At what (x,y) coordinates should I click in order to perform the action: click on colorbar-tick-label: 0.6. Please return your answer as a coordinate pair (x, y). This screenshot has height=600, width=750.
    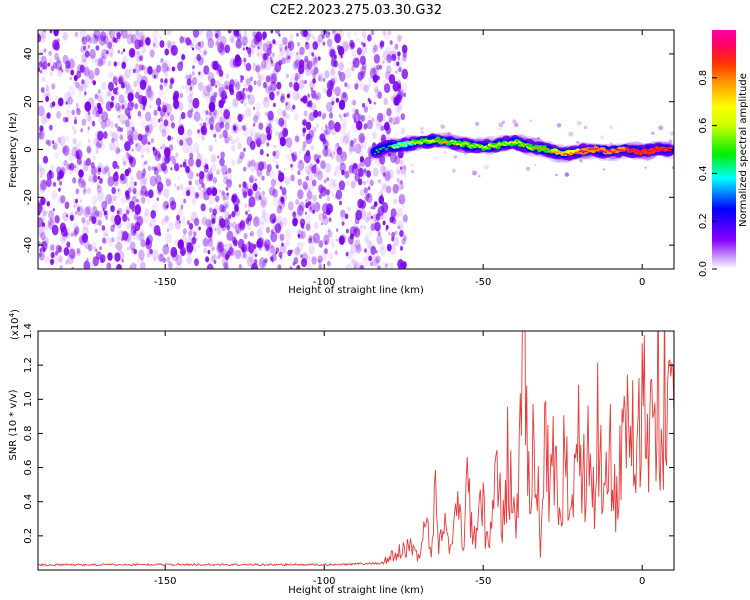
    Looking at the image, I should click on (703, 126).